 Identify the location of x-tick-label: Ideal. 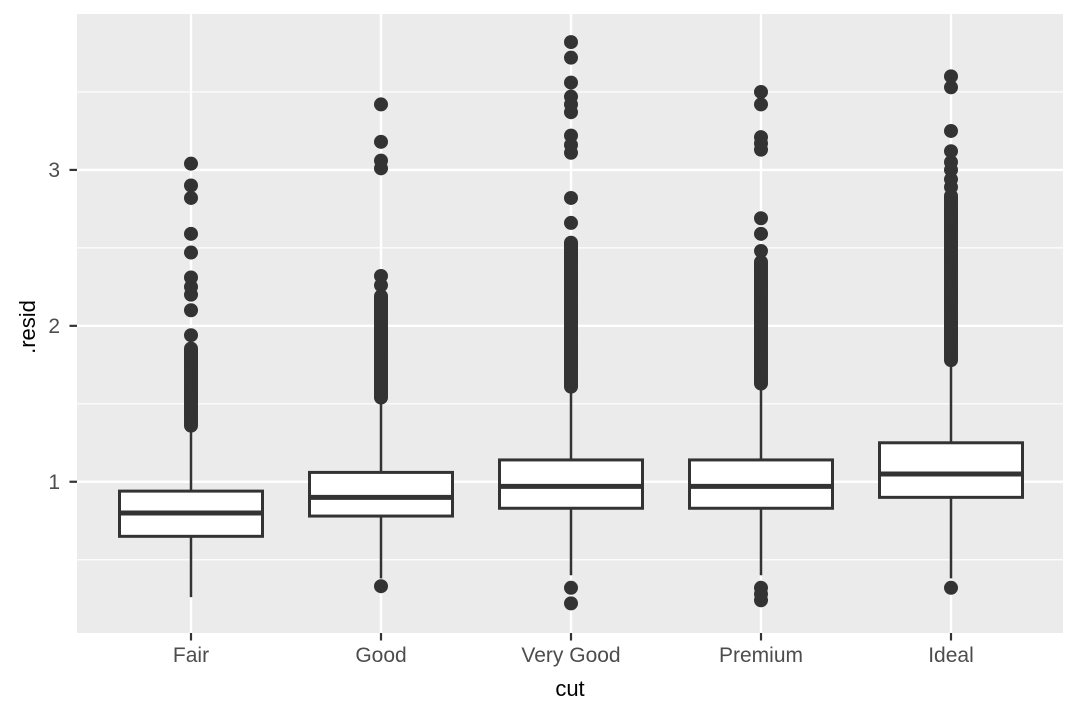
(951, 655).